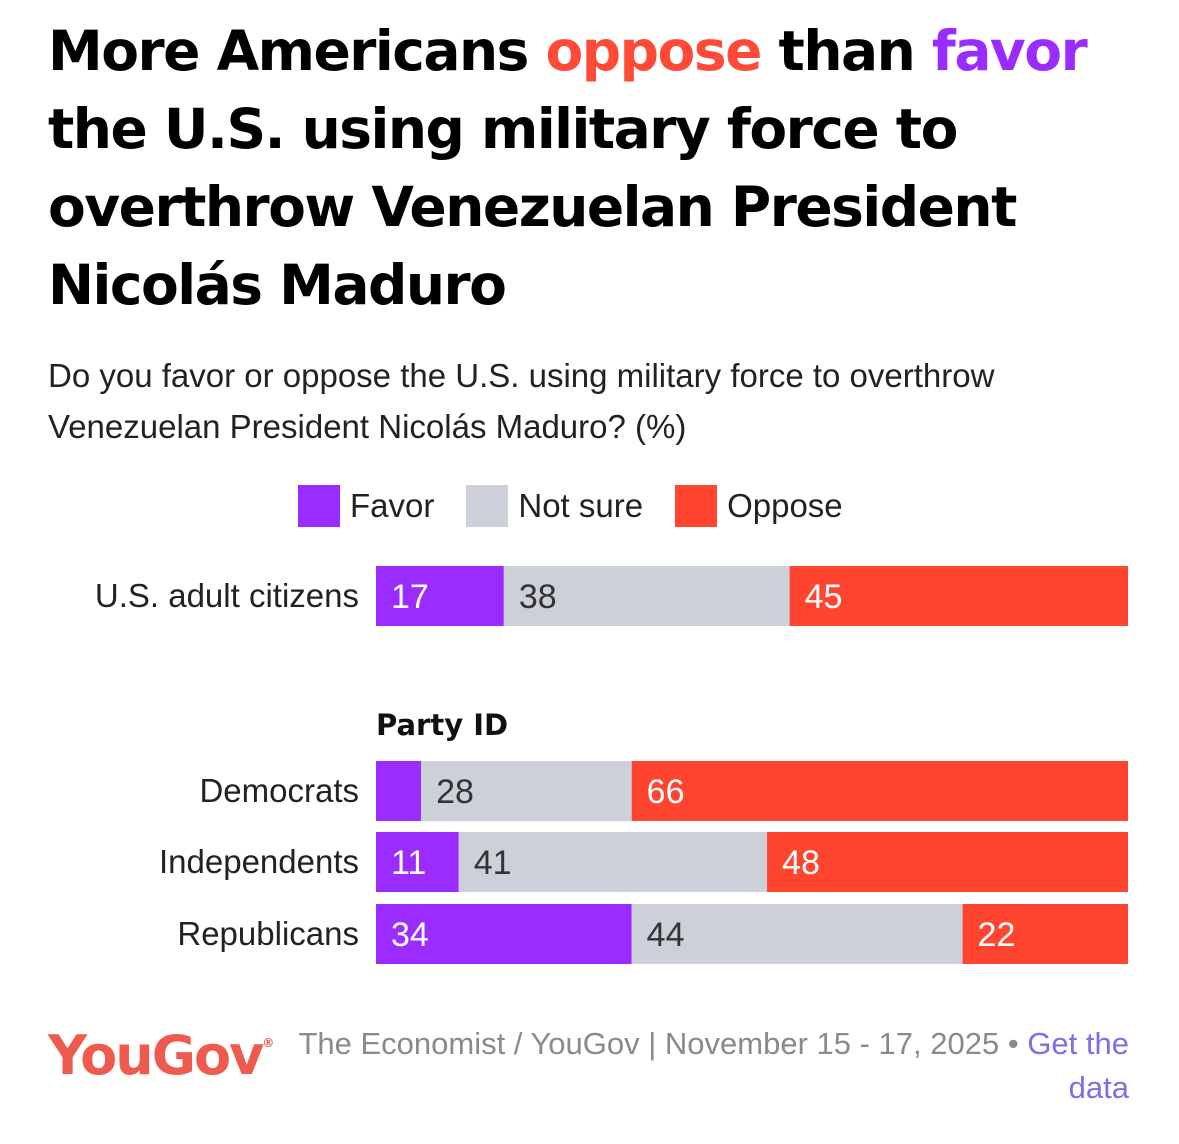 Image resolution: width=1179 pixels, height=1144 pixels. Describe the element at coordinates (319, 506) in the screenshot. I see `legend-swatch-favor` at that location.